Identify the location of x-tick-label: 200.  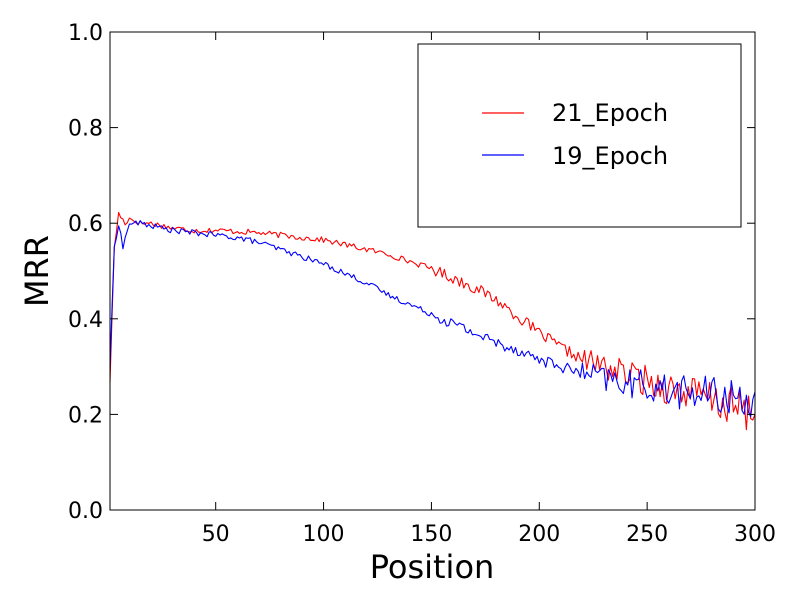
(539, 534).